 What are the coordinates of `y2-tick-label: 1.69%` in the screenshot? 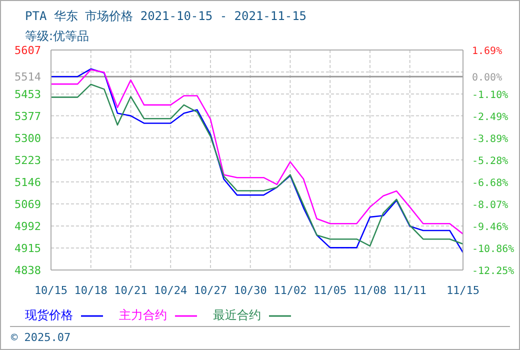 It's located at (487, 51).